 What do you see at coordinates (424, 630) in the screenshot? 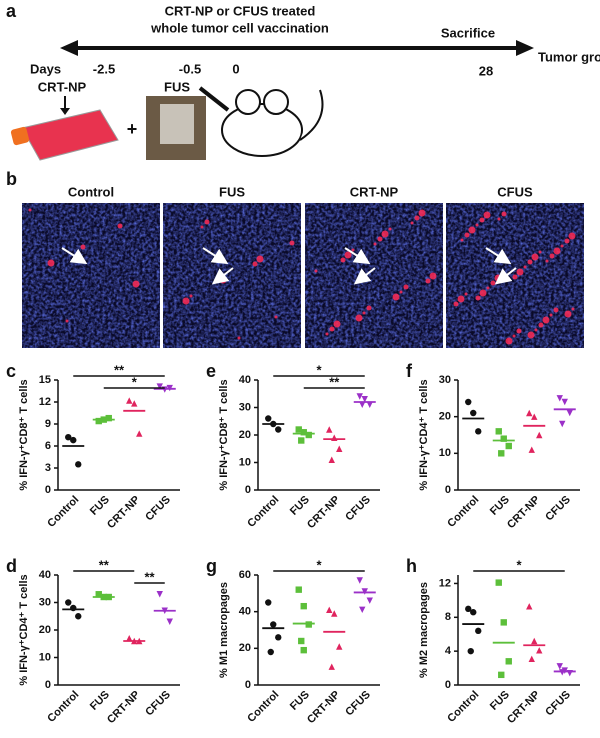
I see `y-axis-title: % M2 macropages` at bounding box center [424, 630].